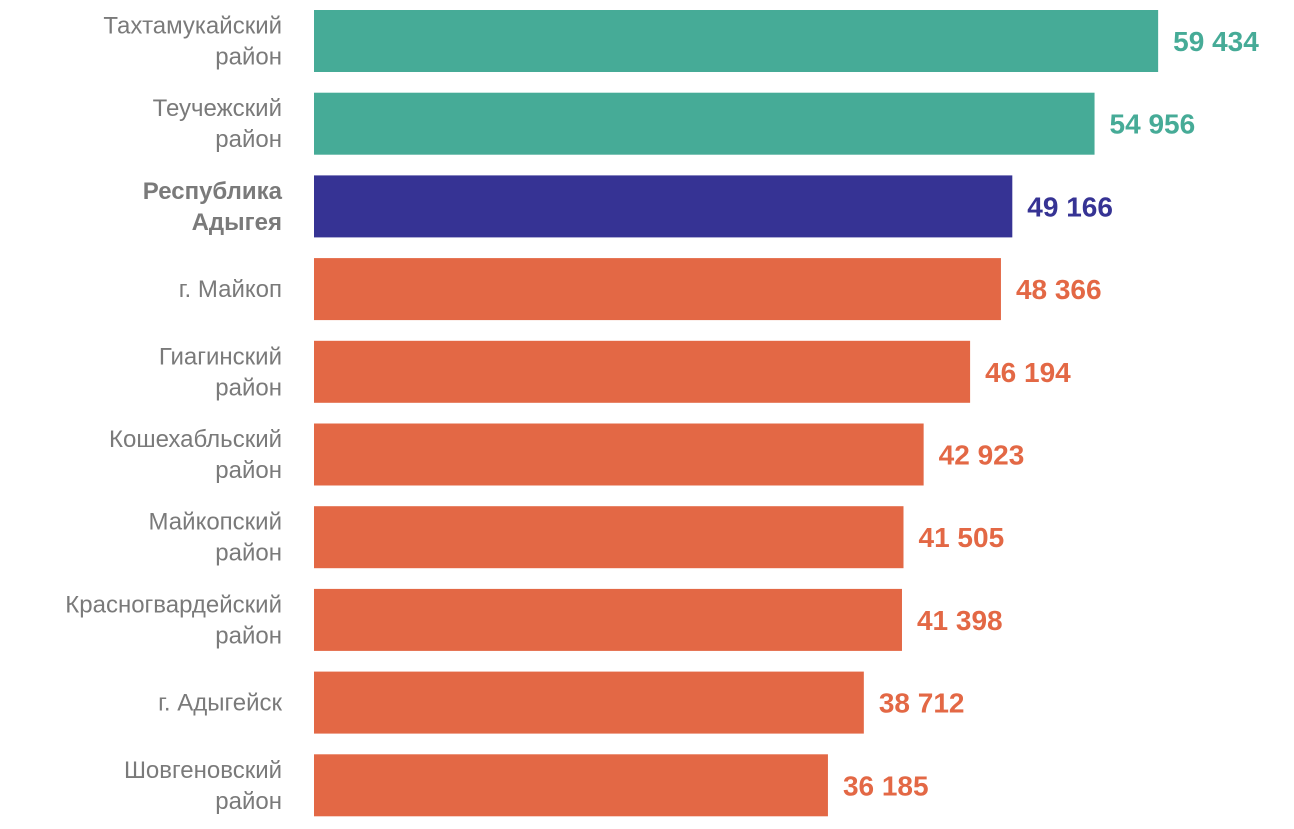 The width and height of the screenshot is (1294, 829). What do you see at coordinates (1070, 206) in the screenshot?
I see `bar-value-label: 49 166` at bounding box center [1070, 206].